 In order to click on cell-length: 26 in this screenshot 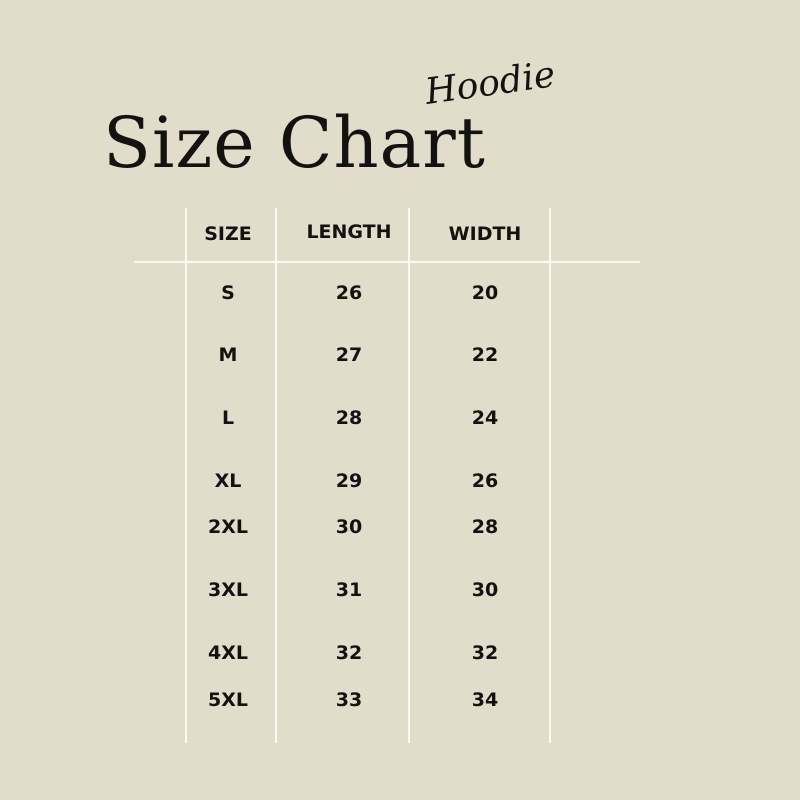, I will do `click(349, 293)`.